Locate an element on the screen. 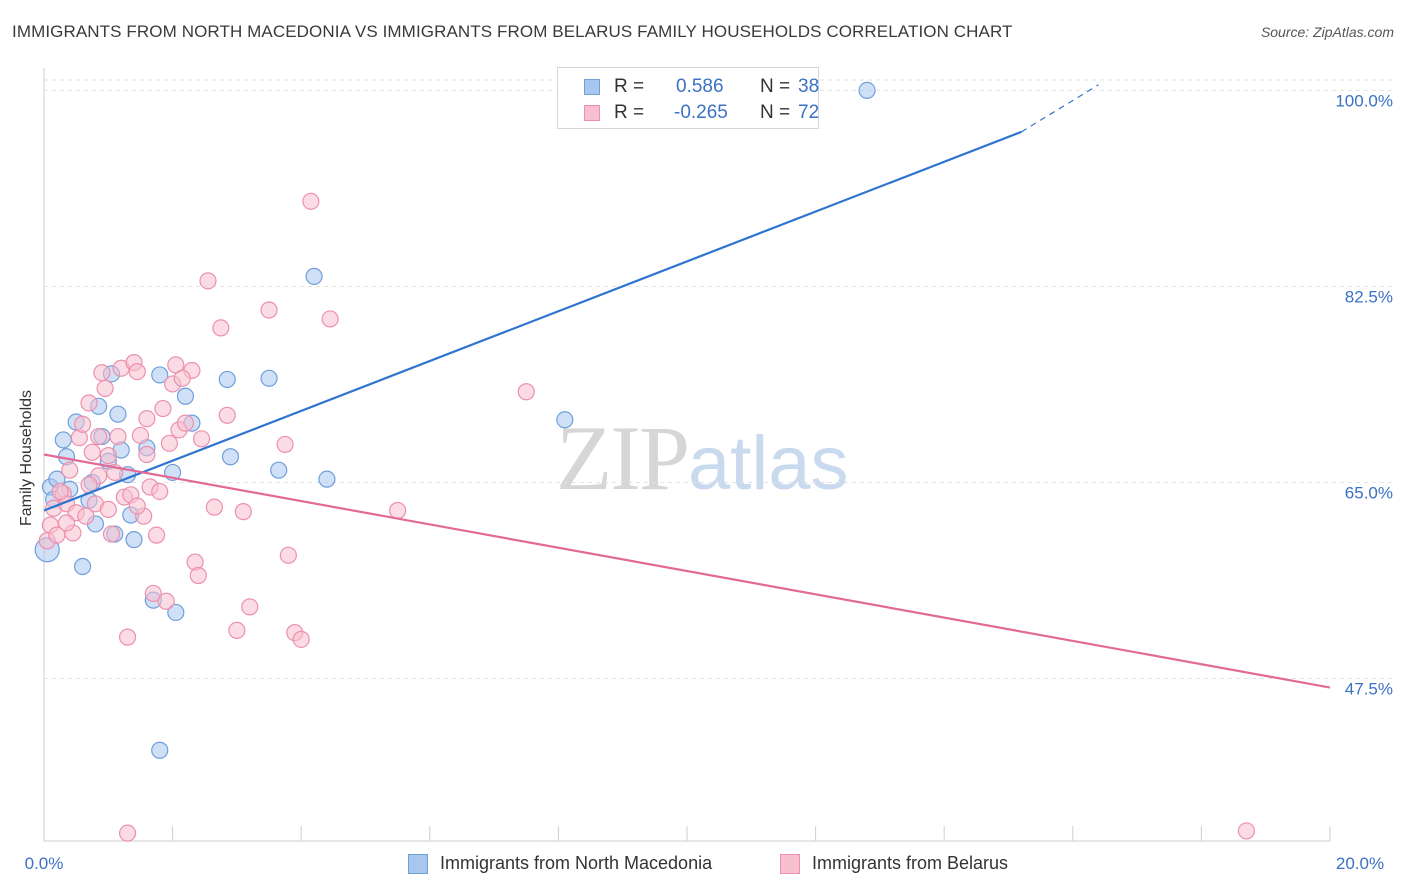  pink-swatch is located at coordinates (592, 113).